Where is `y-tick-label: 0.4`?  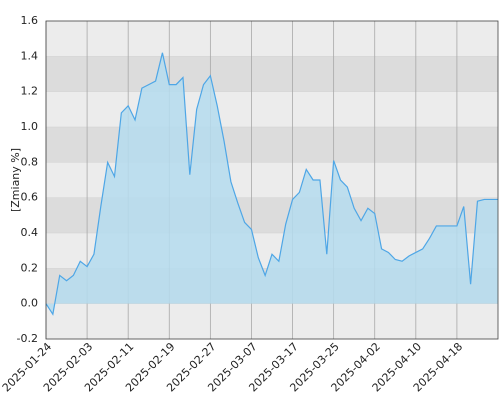
y-tick-label: 0.4 is located at coordinates (30, 232).